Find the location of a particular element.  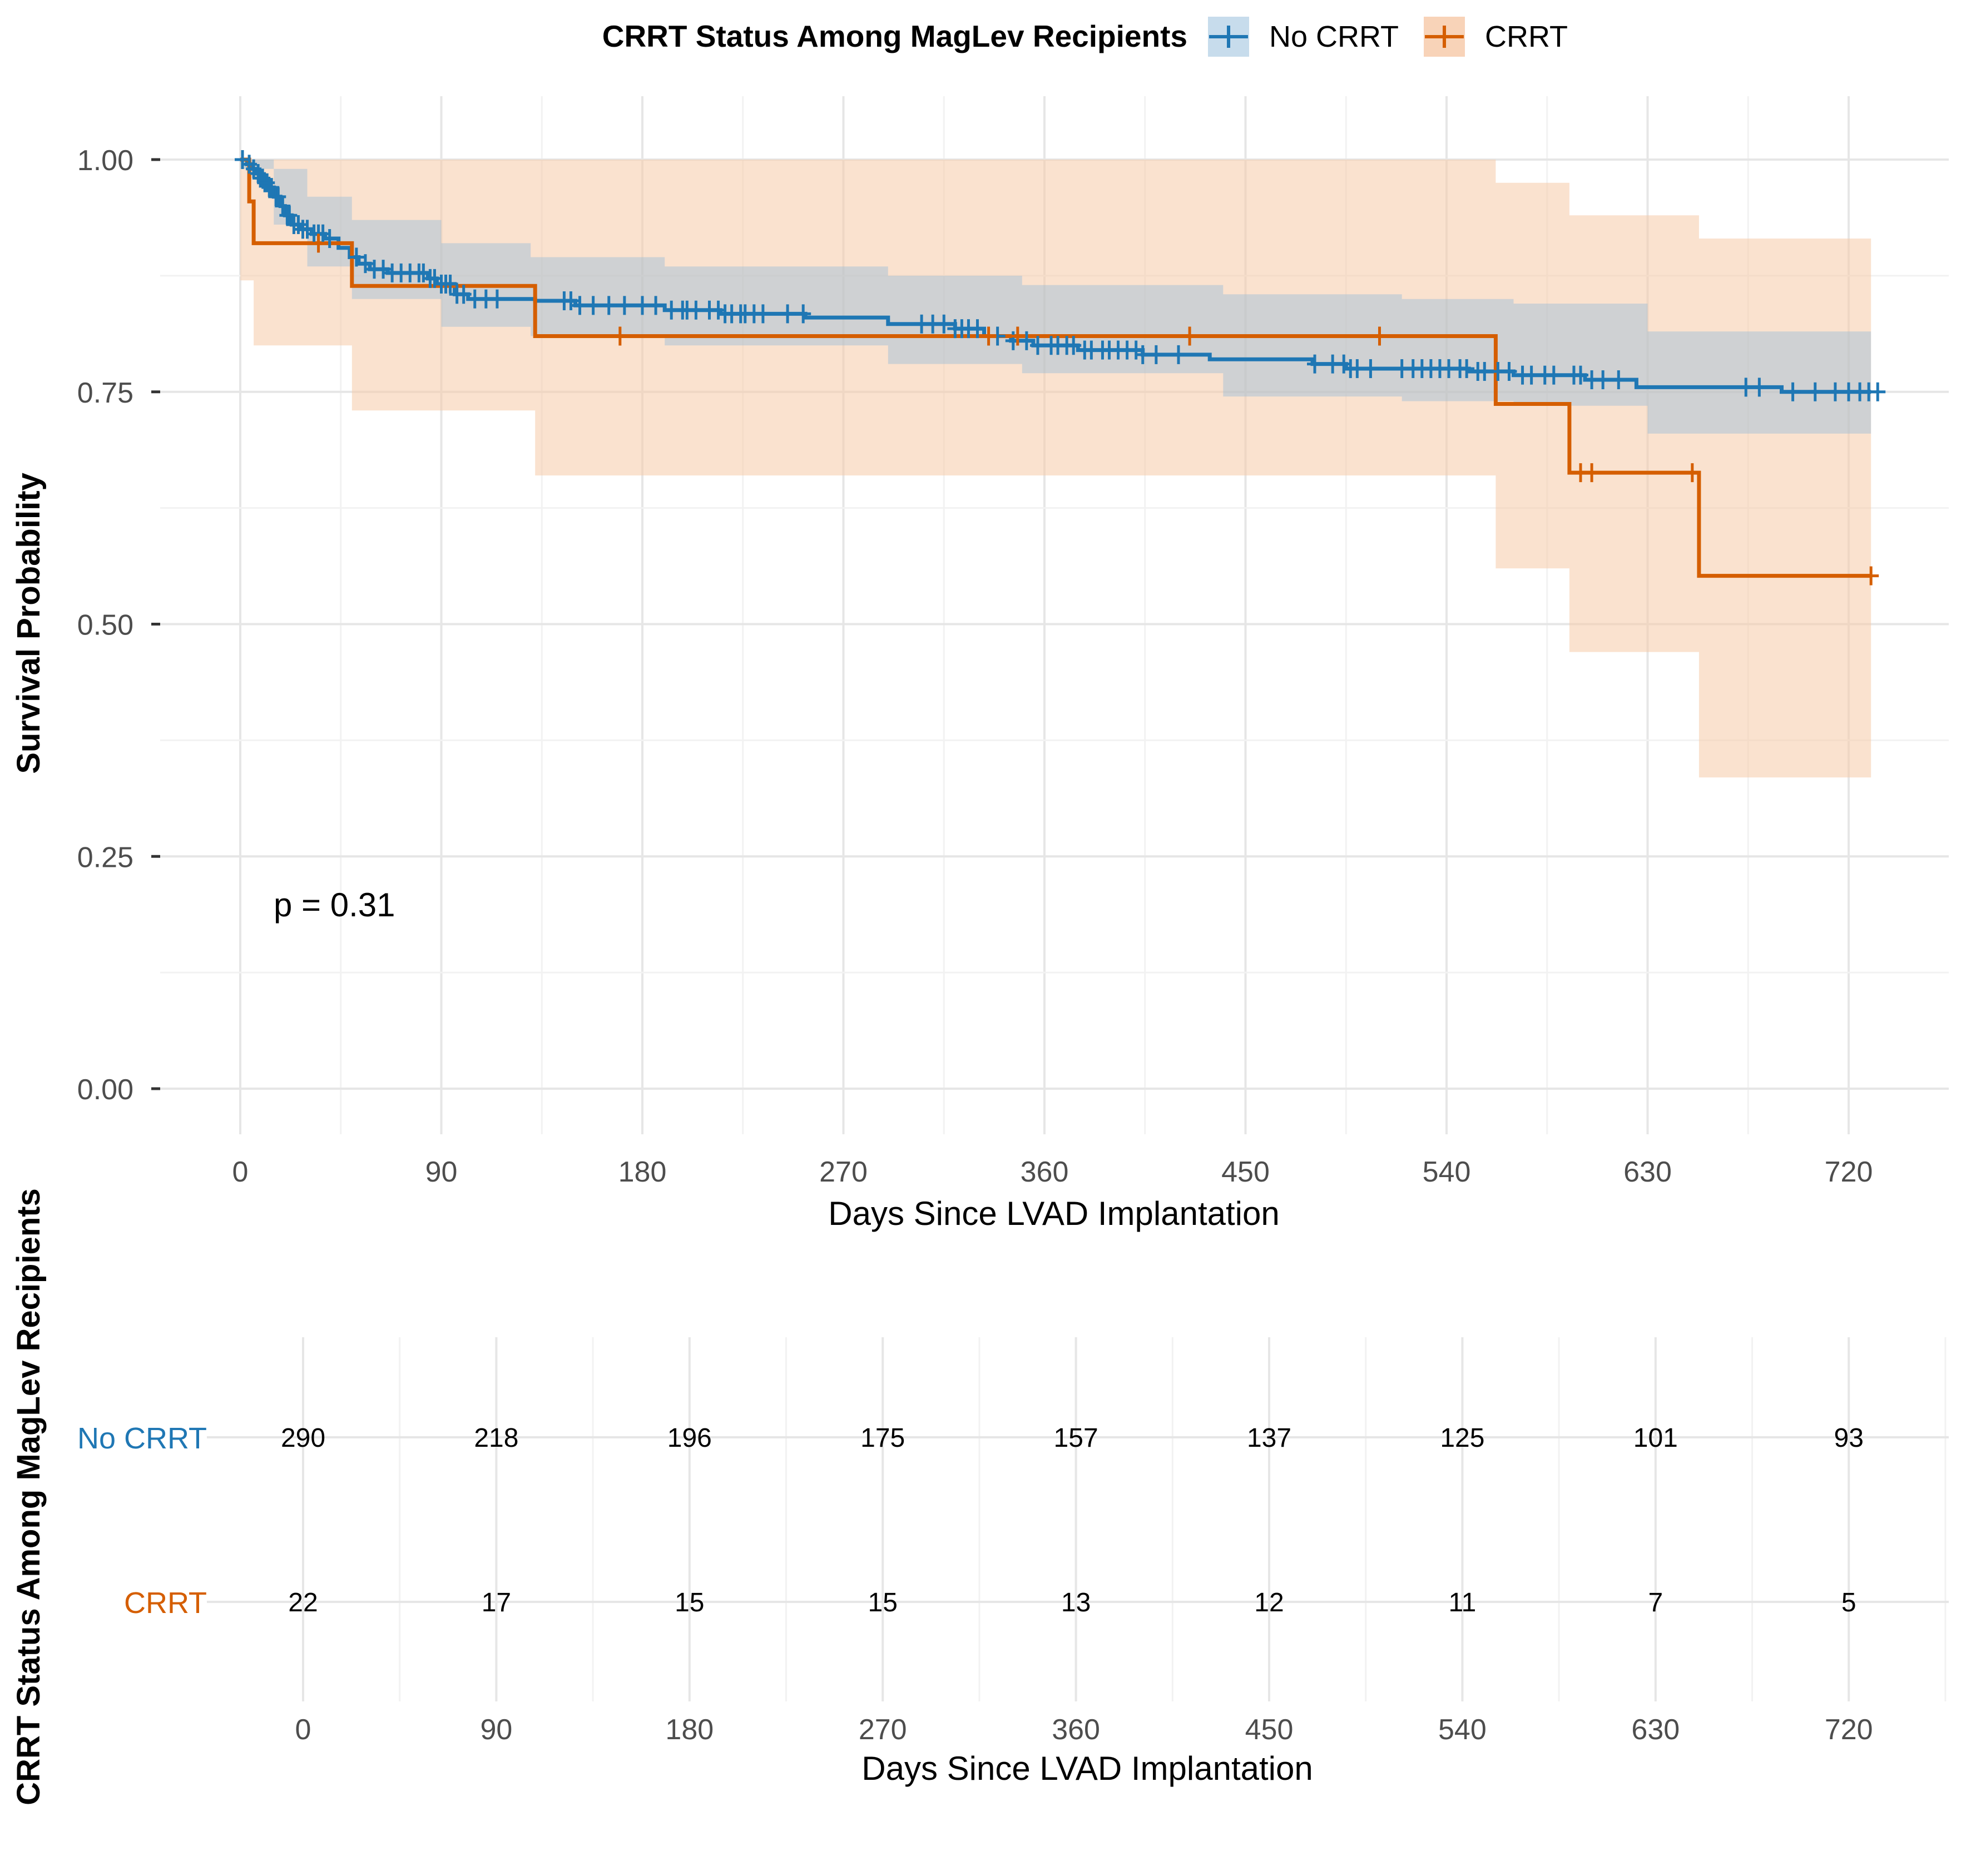

y-tick-label: 1.00 is located at coordinates (105, 161).